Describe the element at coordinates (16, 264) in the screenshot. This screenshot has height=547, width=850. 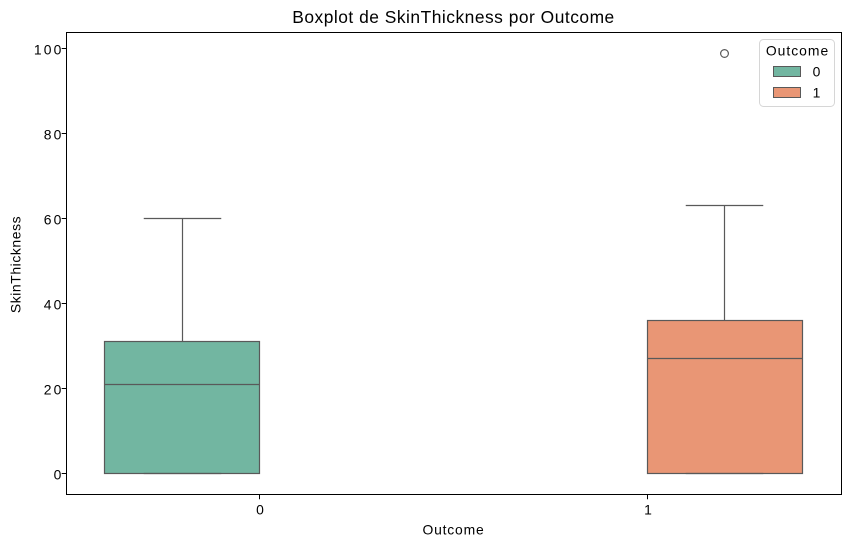
I see `svg-text: SkinThickness` at that location.